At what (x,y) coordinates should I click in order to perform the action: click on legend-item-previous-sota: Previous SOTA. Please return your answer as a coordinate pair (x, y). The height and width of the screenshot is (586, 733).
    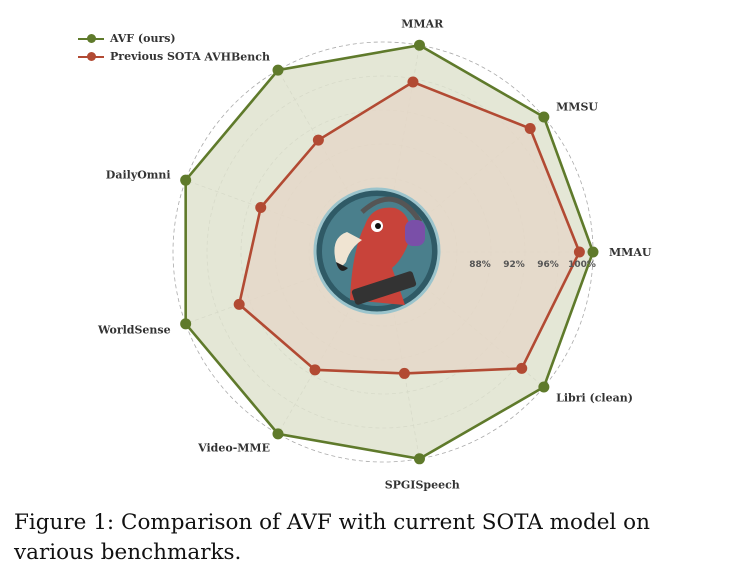
    Looking at the image, I should click on (139, 57).